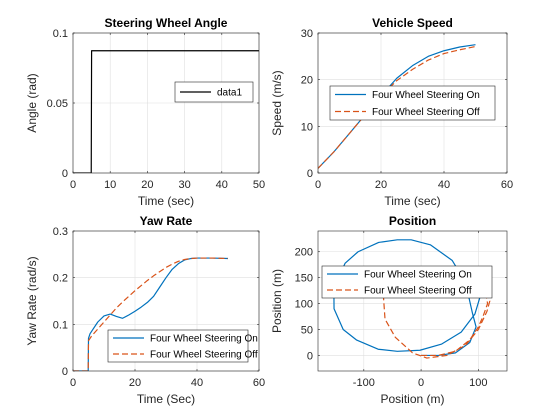  What do you see at coordinates (307, 331) in the screenshot?
I see `y-tick-label: 50` at bounding box center [307, 331].